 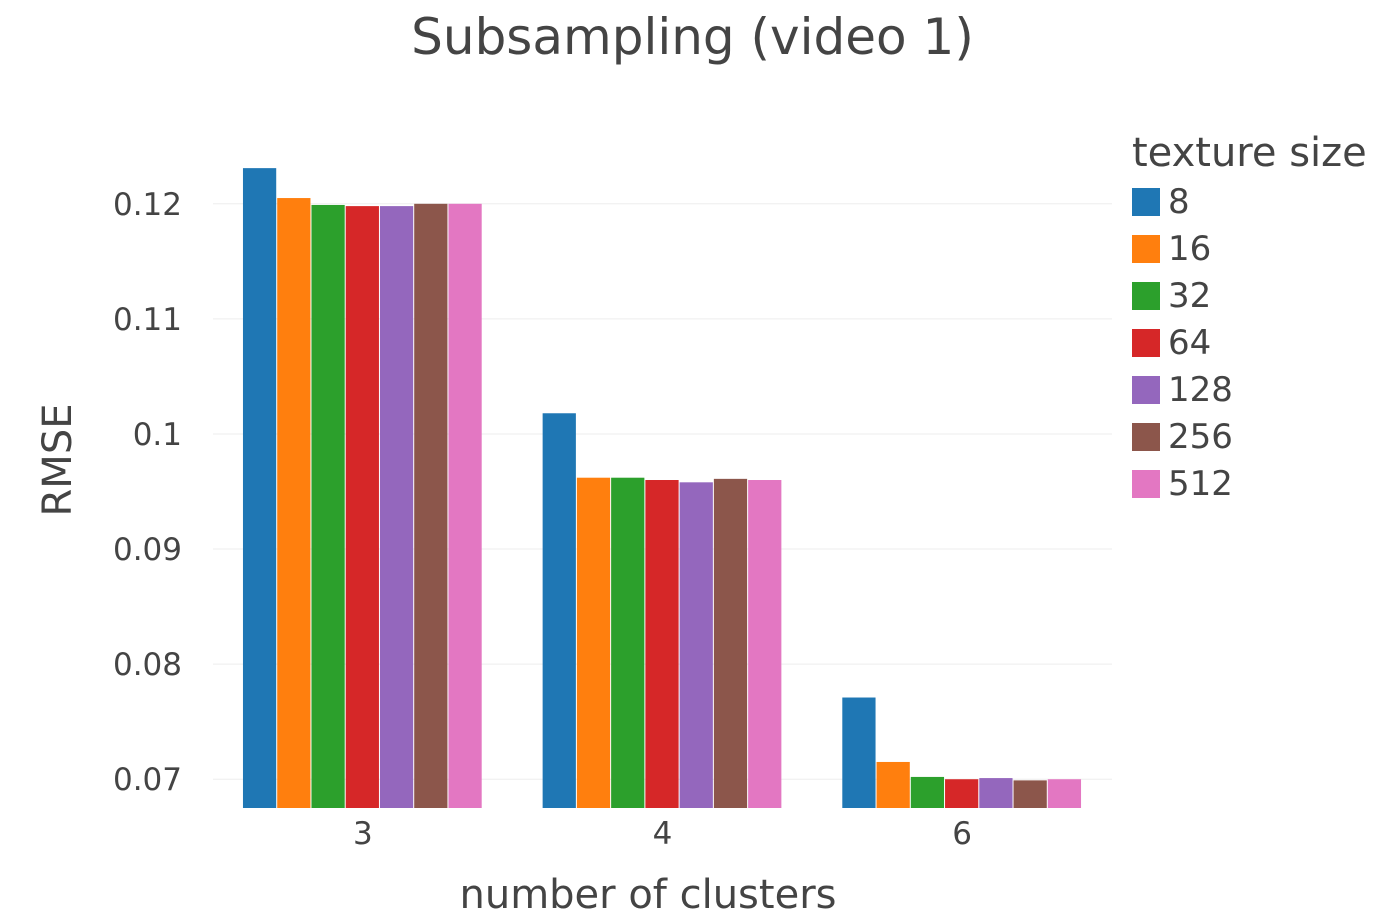 What do you see at coordinates (1200, 483) in the screenshot?
I see `legend-label: 512` at bounding box center [1200, 483].